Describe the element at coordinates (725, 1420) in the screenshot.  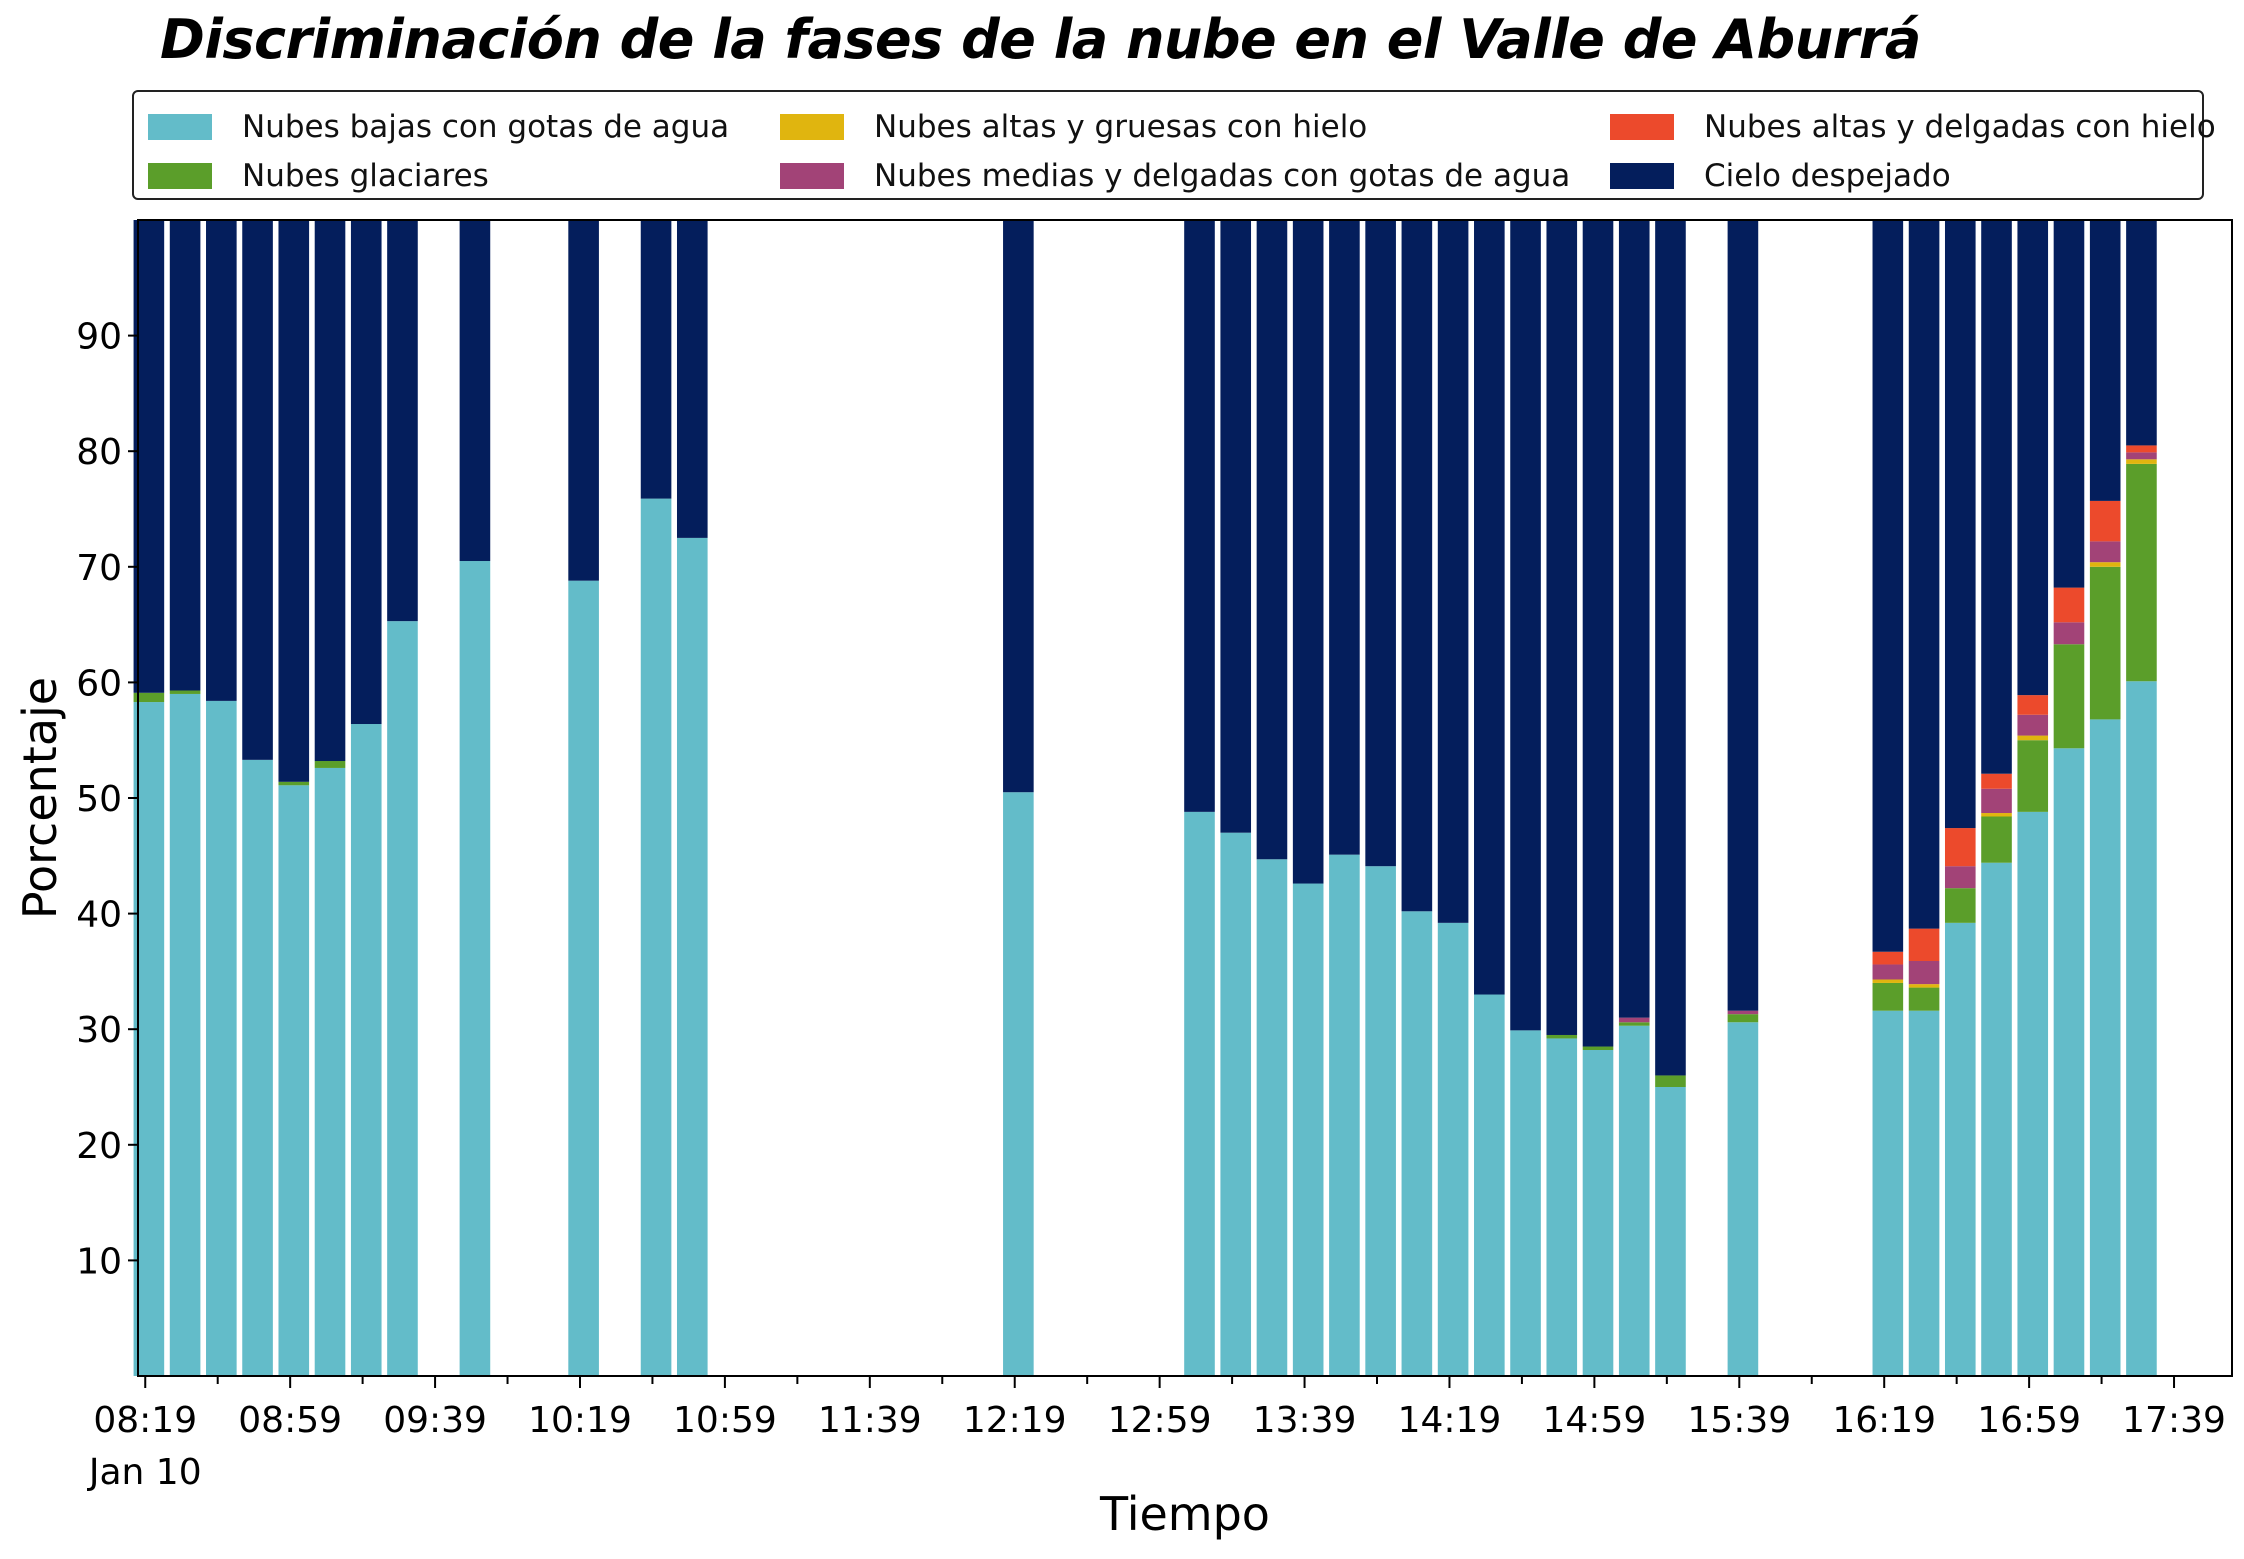
I see `x-tick-label: 10:59` at that location.